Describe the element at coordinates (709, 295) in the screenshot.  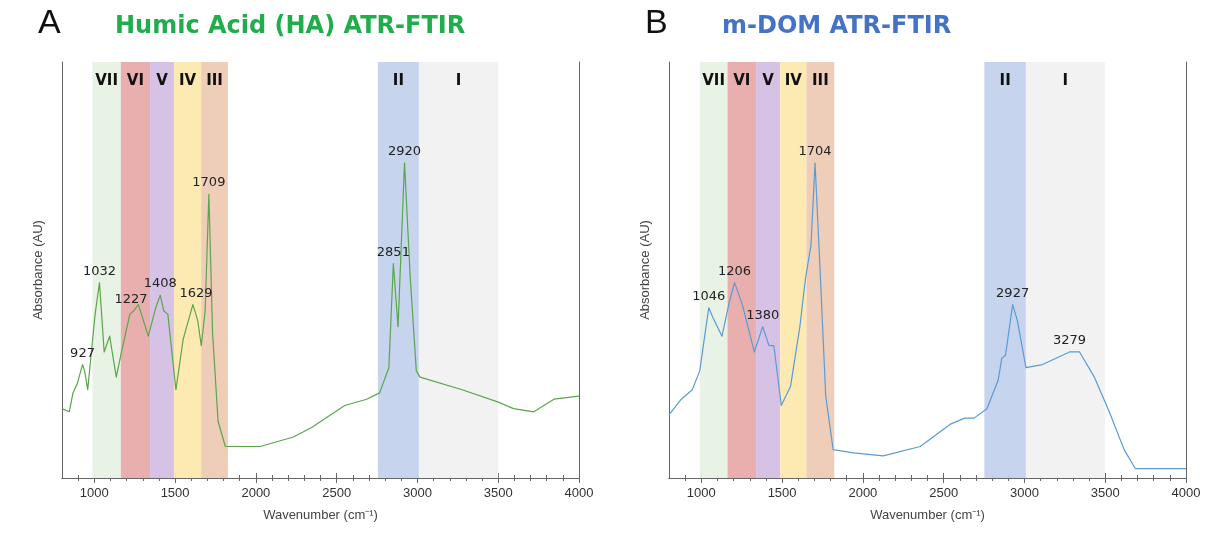
I see `annotation: 1046` at that location.